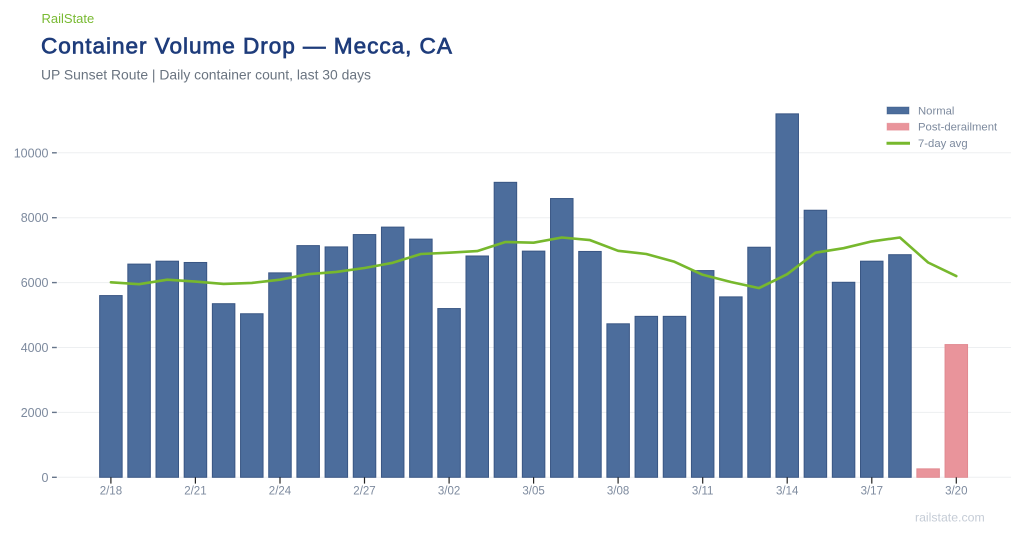  Describe the element at coordinates (35, 348) in the screenshot. I see `svg-text: 4000` at that location.